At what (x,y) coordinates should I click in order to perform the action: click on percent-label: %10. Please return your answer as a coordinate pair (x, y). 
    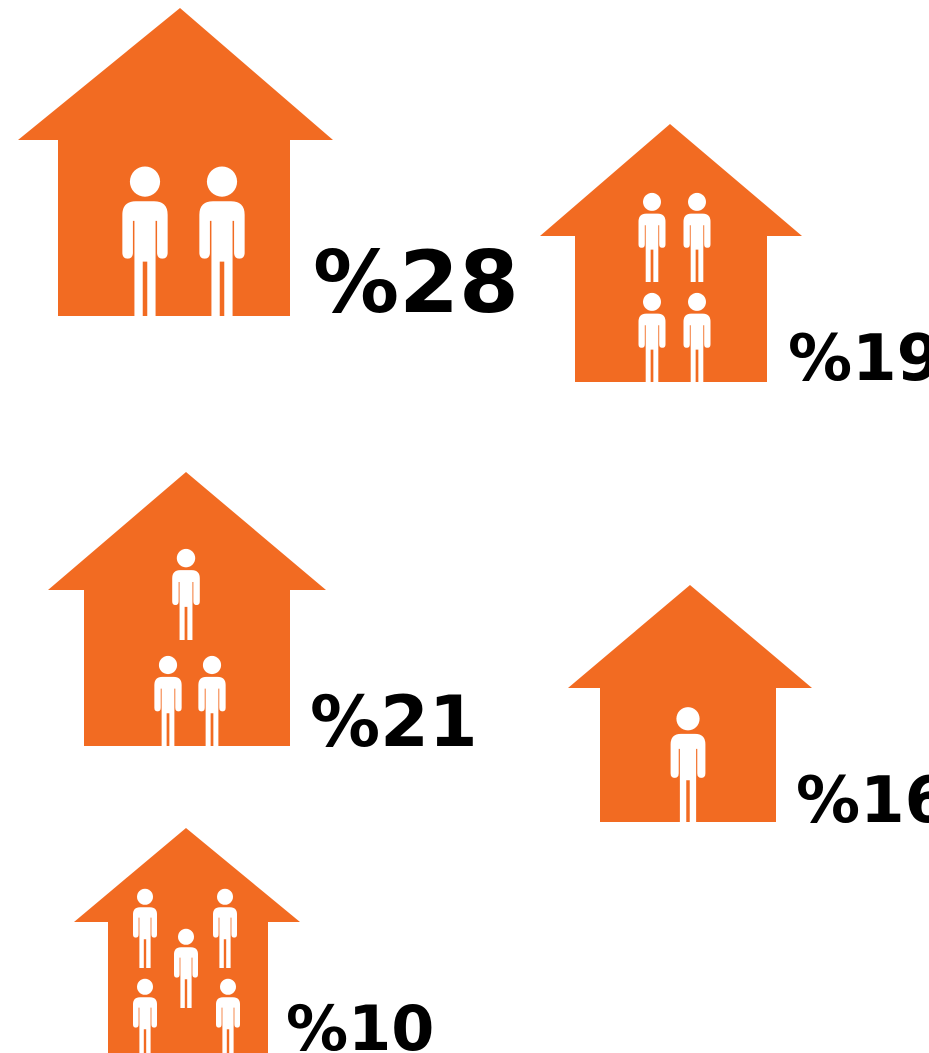
    Looking at the image, I should click on (360, 1022).